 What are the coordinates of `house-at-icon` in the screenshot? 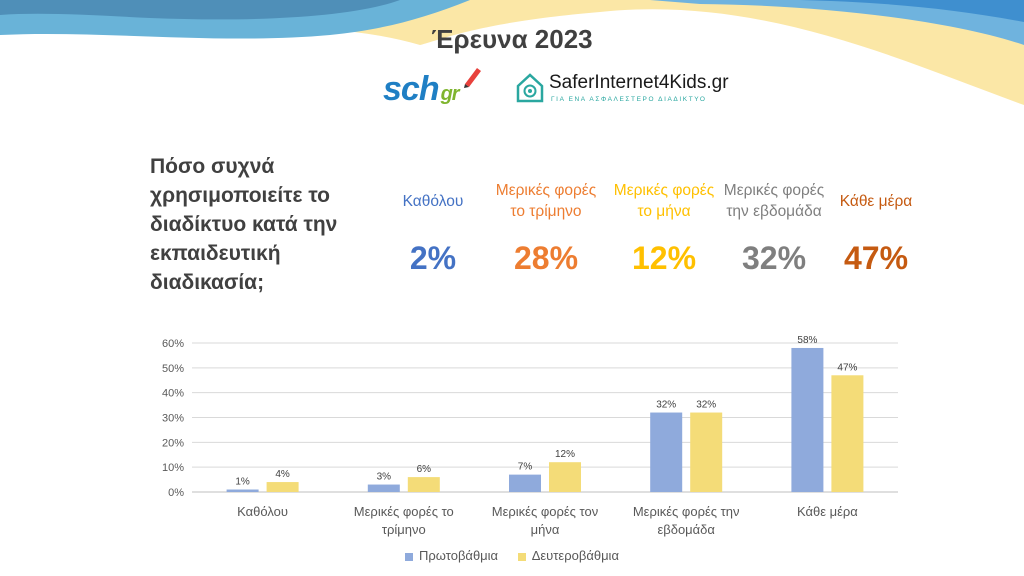 It's located at (530, 88).